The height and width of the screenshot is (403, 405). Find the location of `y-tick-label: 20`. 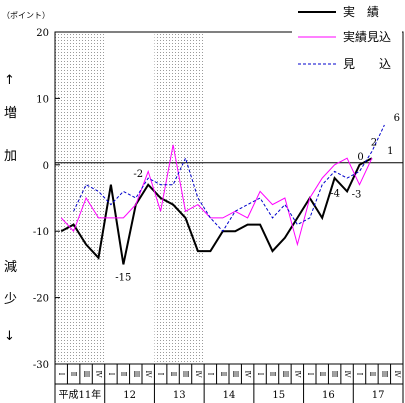

y-tick-label: 20 is located at coordinates (42, 33).